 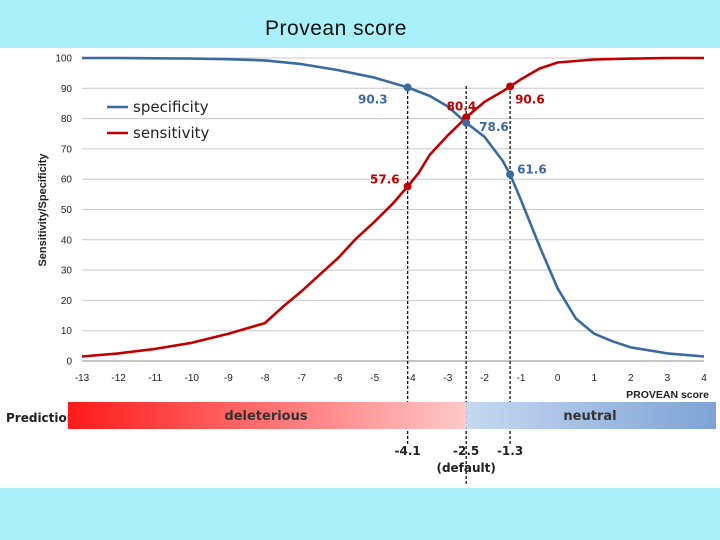 I want to click on deleterious-bar, so click(x=267, y=415).